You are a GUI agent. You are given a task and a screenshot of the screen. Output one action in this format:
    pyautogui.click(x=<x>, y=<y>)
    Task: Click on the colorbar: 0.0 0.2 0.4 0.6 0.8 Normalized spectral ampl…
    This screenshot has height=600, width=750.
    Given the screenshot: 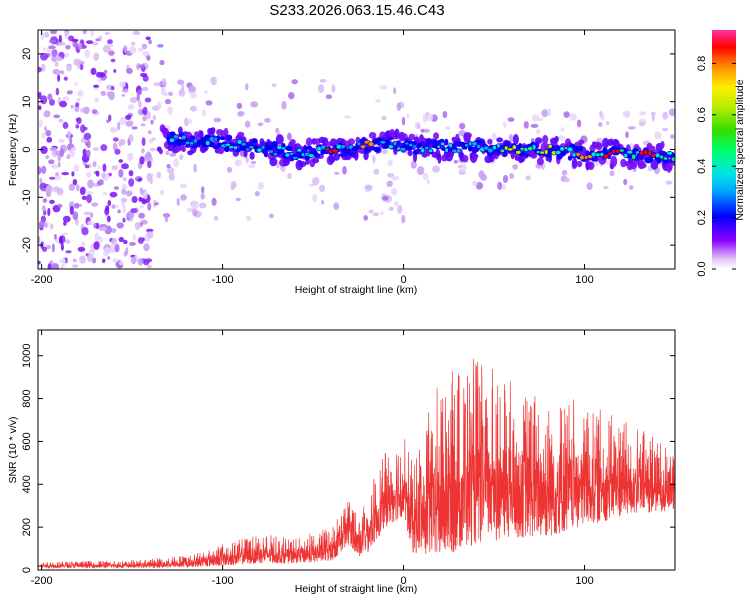 What is the action you would take?
    pyautogui.click(x=721, y=153)
    